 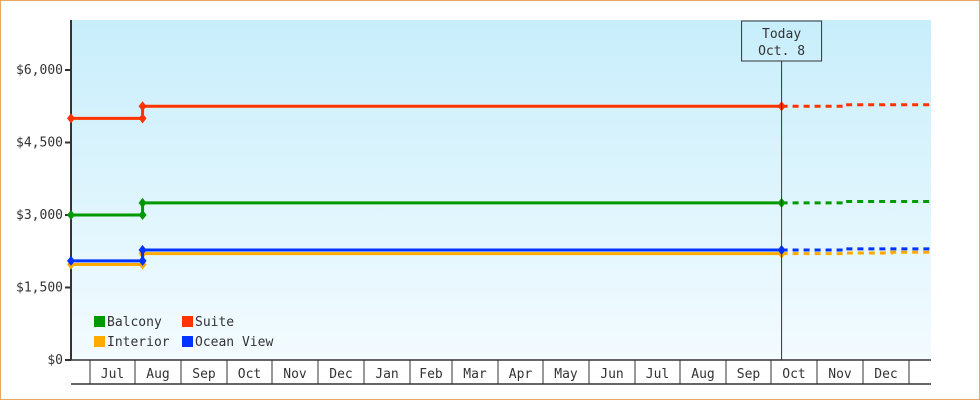 I want to click on x-tick-label: Feb, so click(x=431, y=374).